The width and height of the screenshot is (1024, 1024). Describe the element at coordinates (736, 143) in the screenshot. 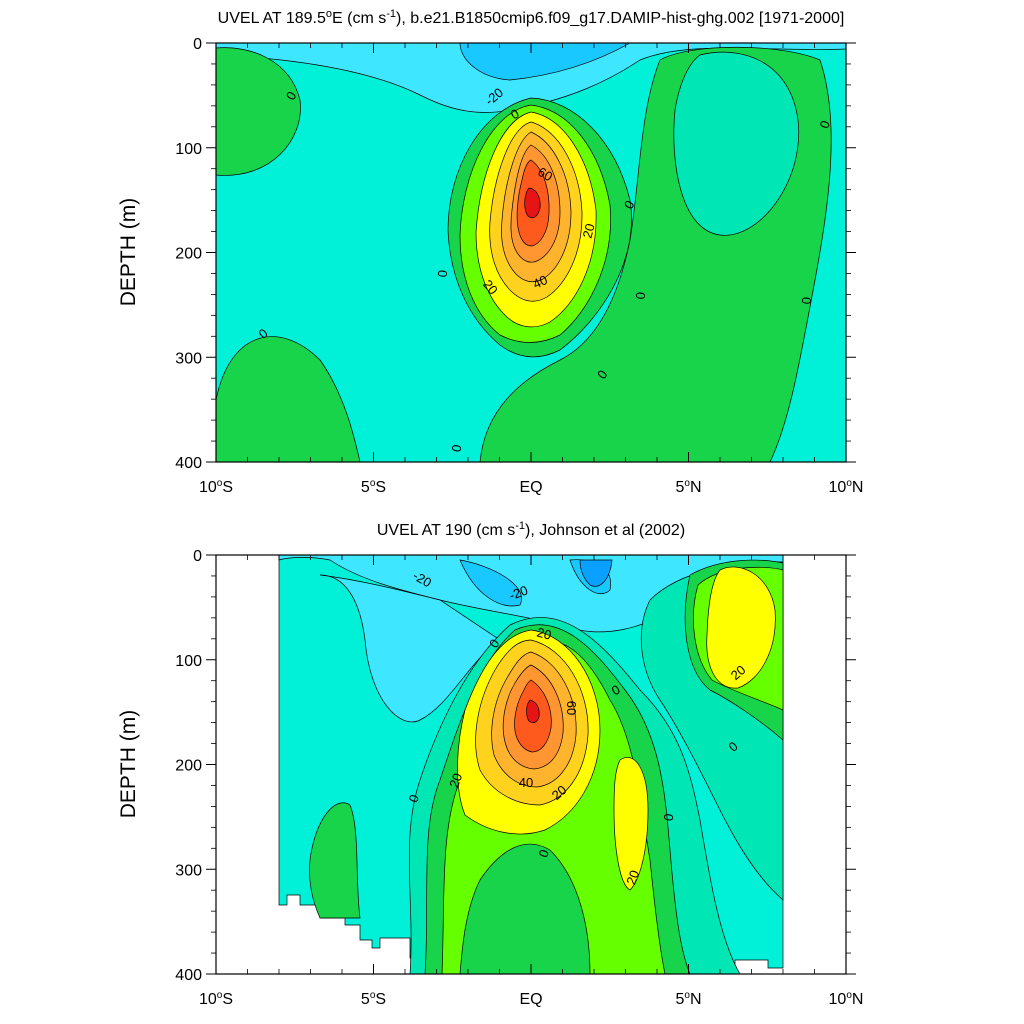

I see `top-eastern-positive-core` at that location.